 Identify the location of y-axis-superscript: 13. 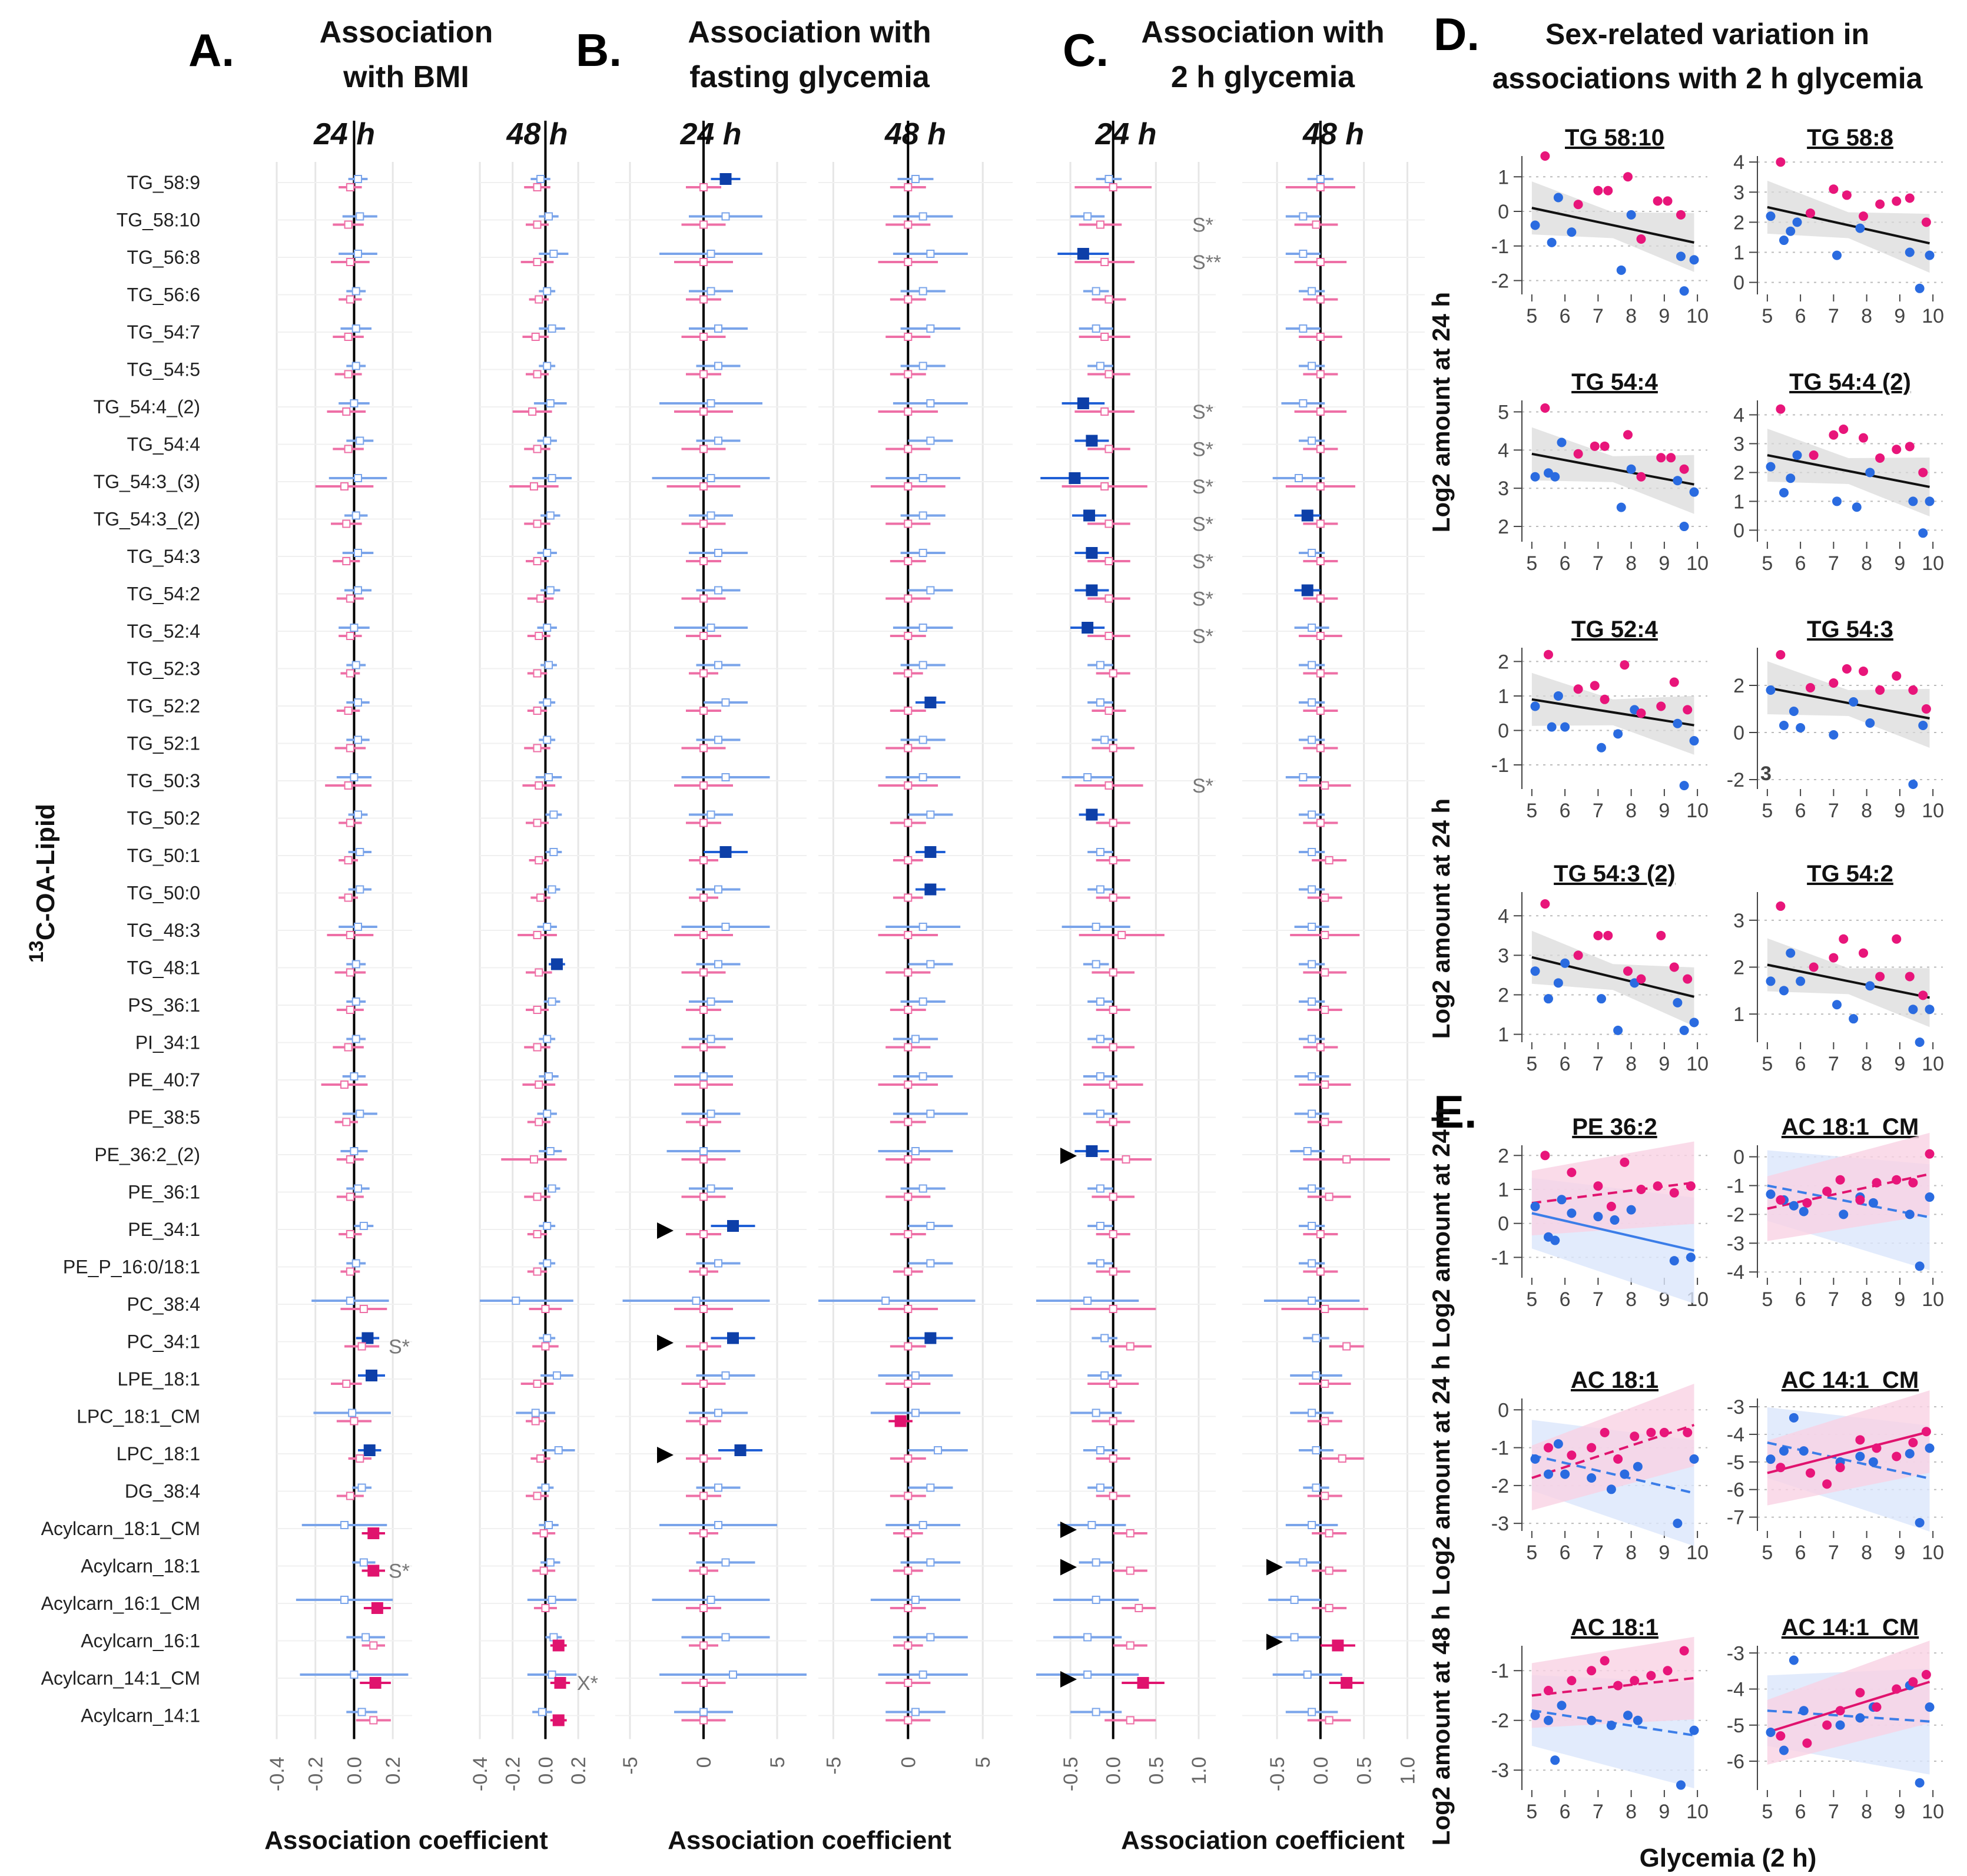
(36, 952).